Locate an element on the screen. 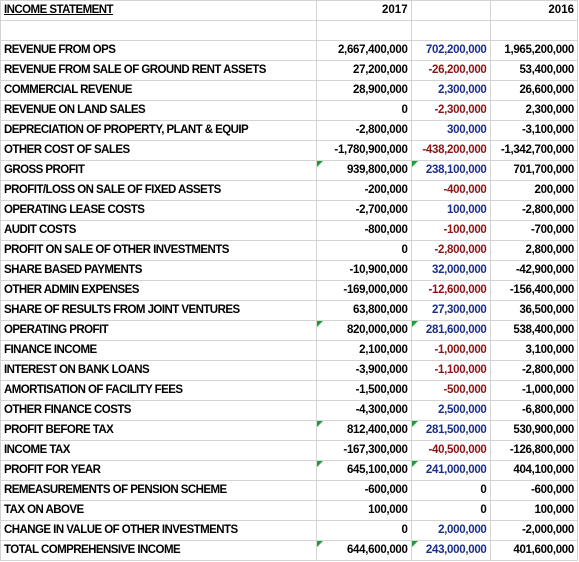 This screenshot has height=562, width=579. row-label-cell: SHARE BASED PAYMENTS is located at coordinates (158, 270).